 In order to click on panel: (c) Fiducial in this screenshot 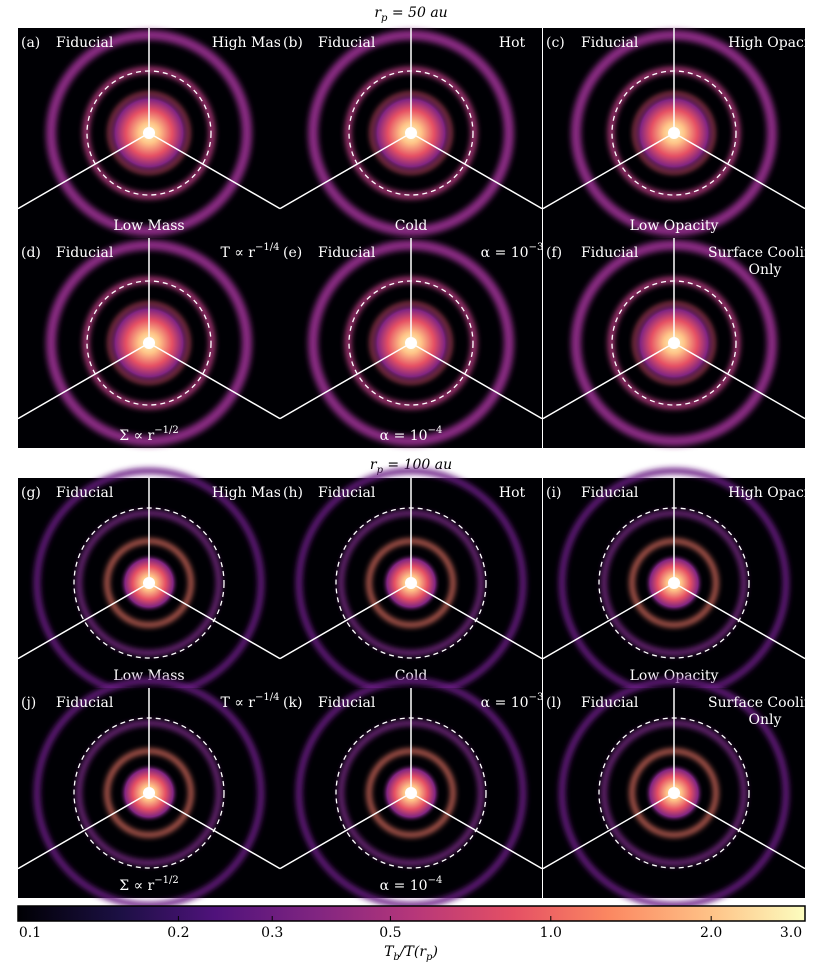, I will do `click(674, 133)`.